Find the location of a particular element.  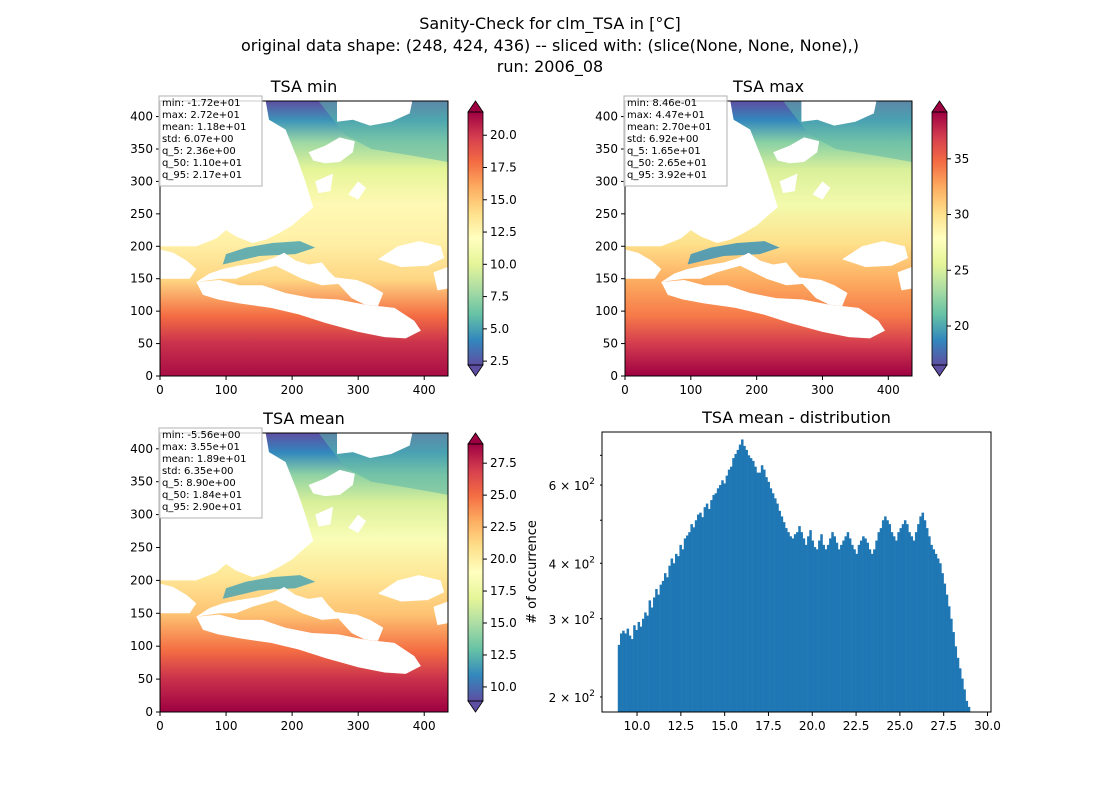

y-tick-label: 200 is located at coordinates (606, 246).